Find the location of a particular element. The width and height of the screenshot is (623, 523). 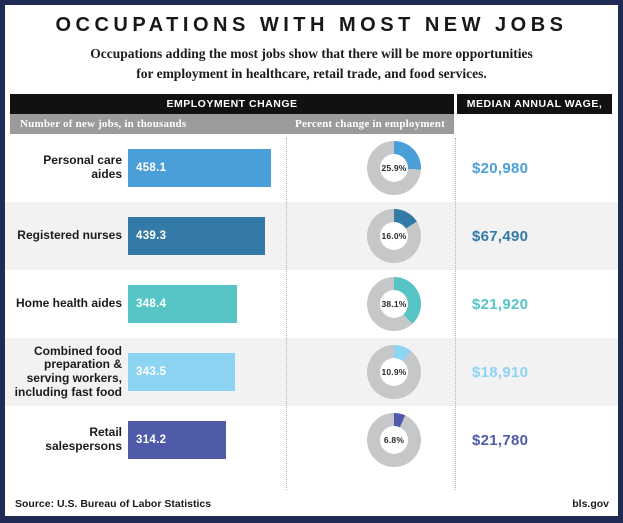

percent-value: 25.9% is located at coordinates (394, 168).